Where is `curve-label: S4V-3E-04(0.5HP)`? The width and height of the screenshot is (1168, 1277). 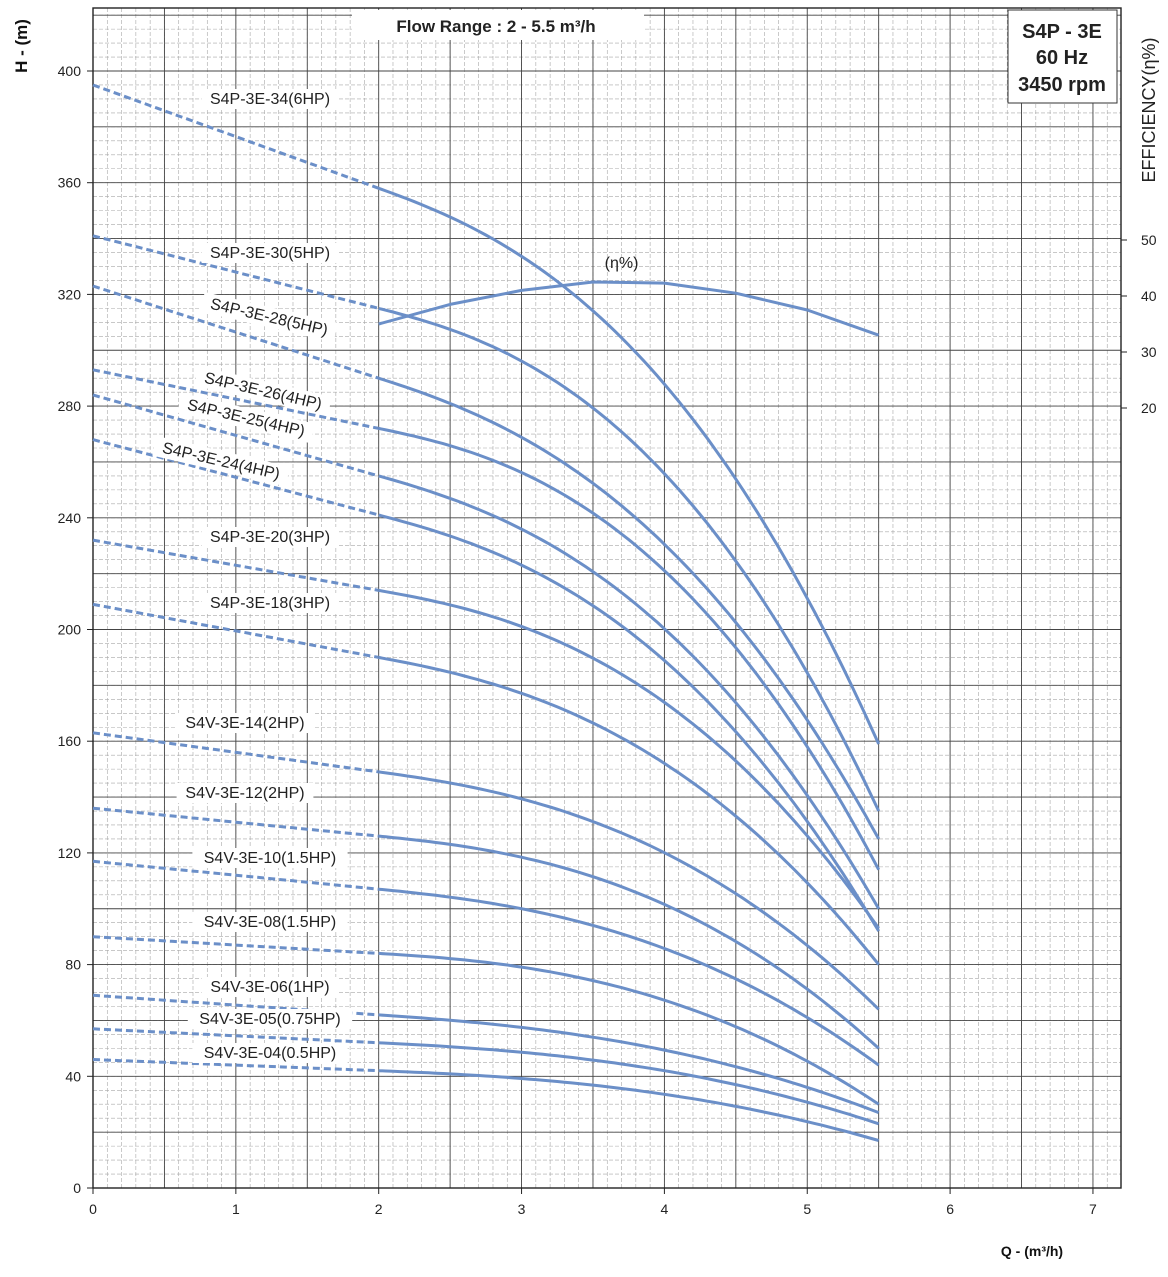
curve-label: S4V-3E-04(0.5HP) is located at coordinates (270, 1053).